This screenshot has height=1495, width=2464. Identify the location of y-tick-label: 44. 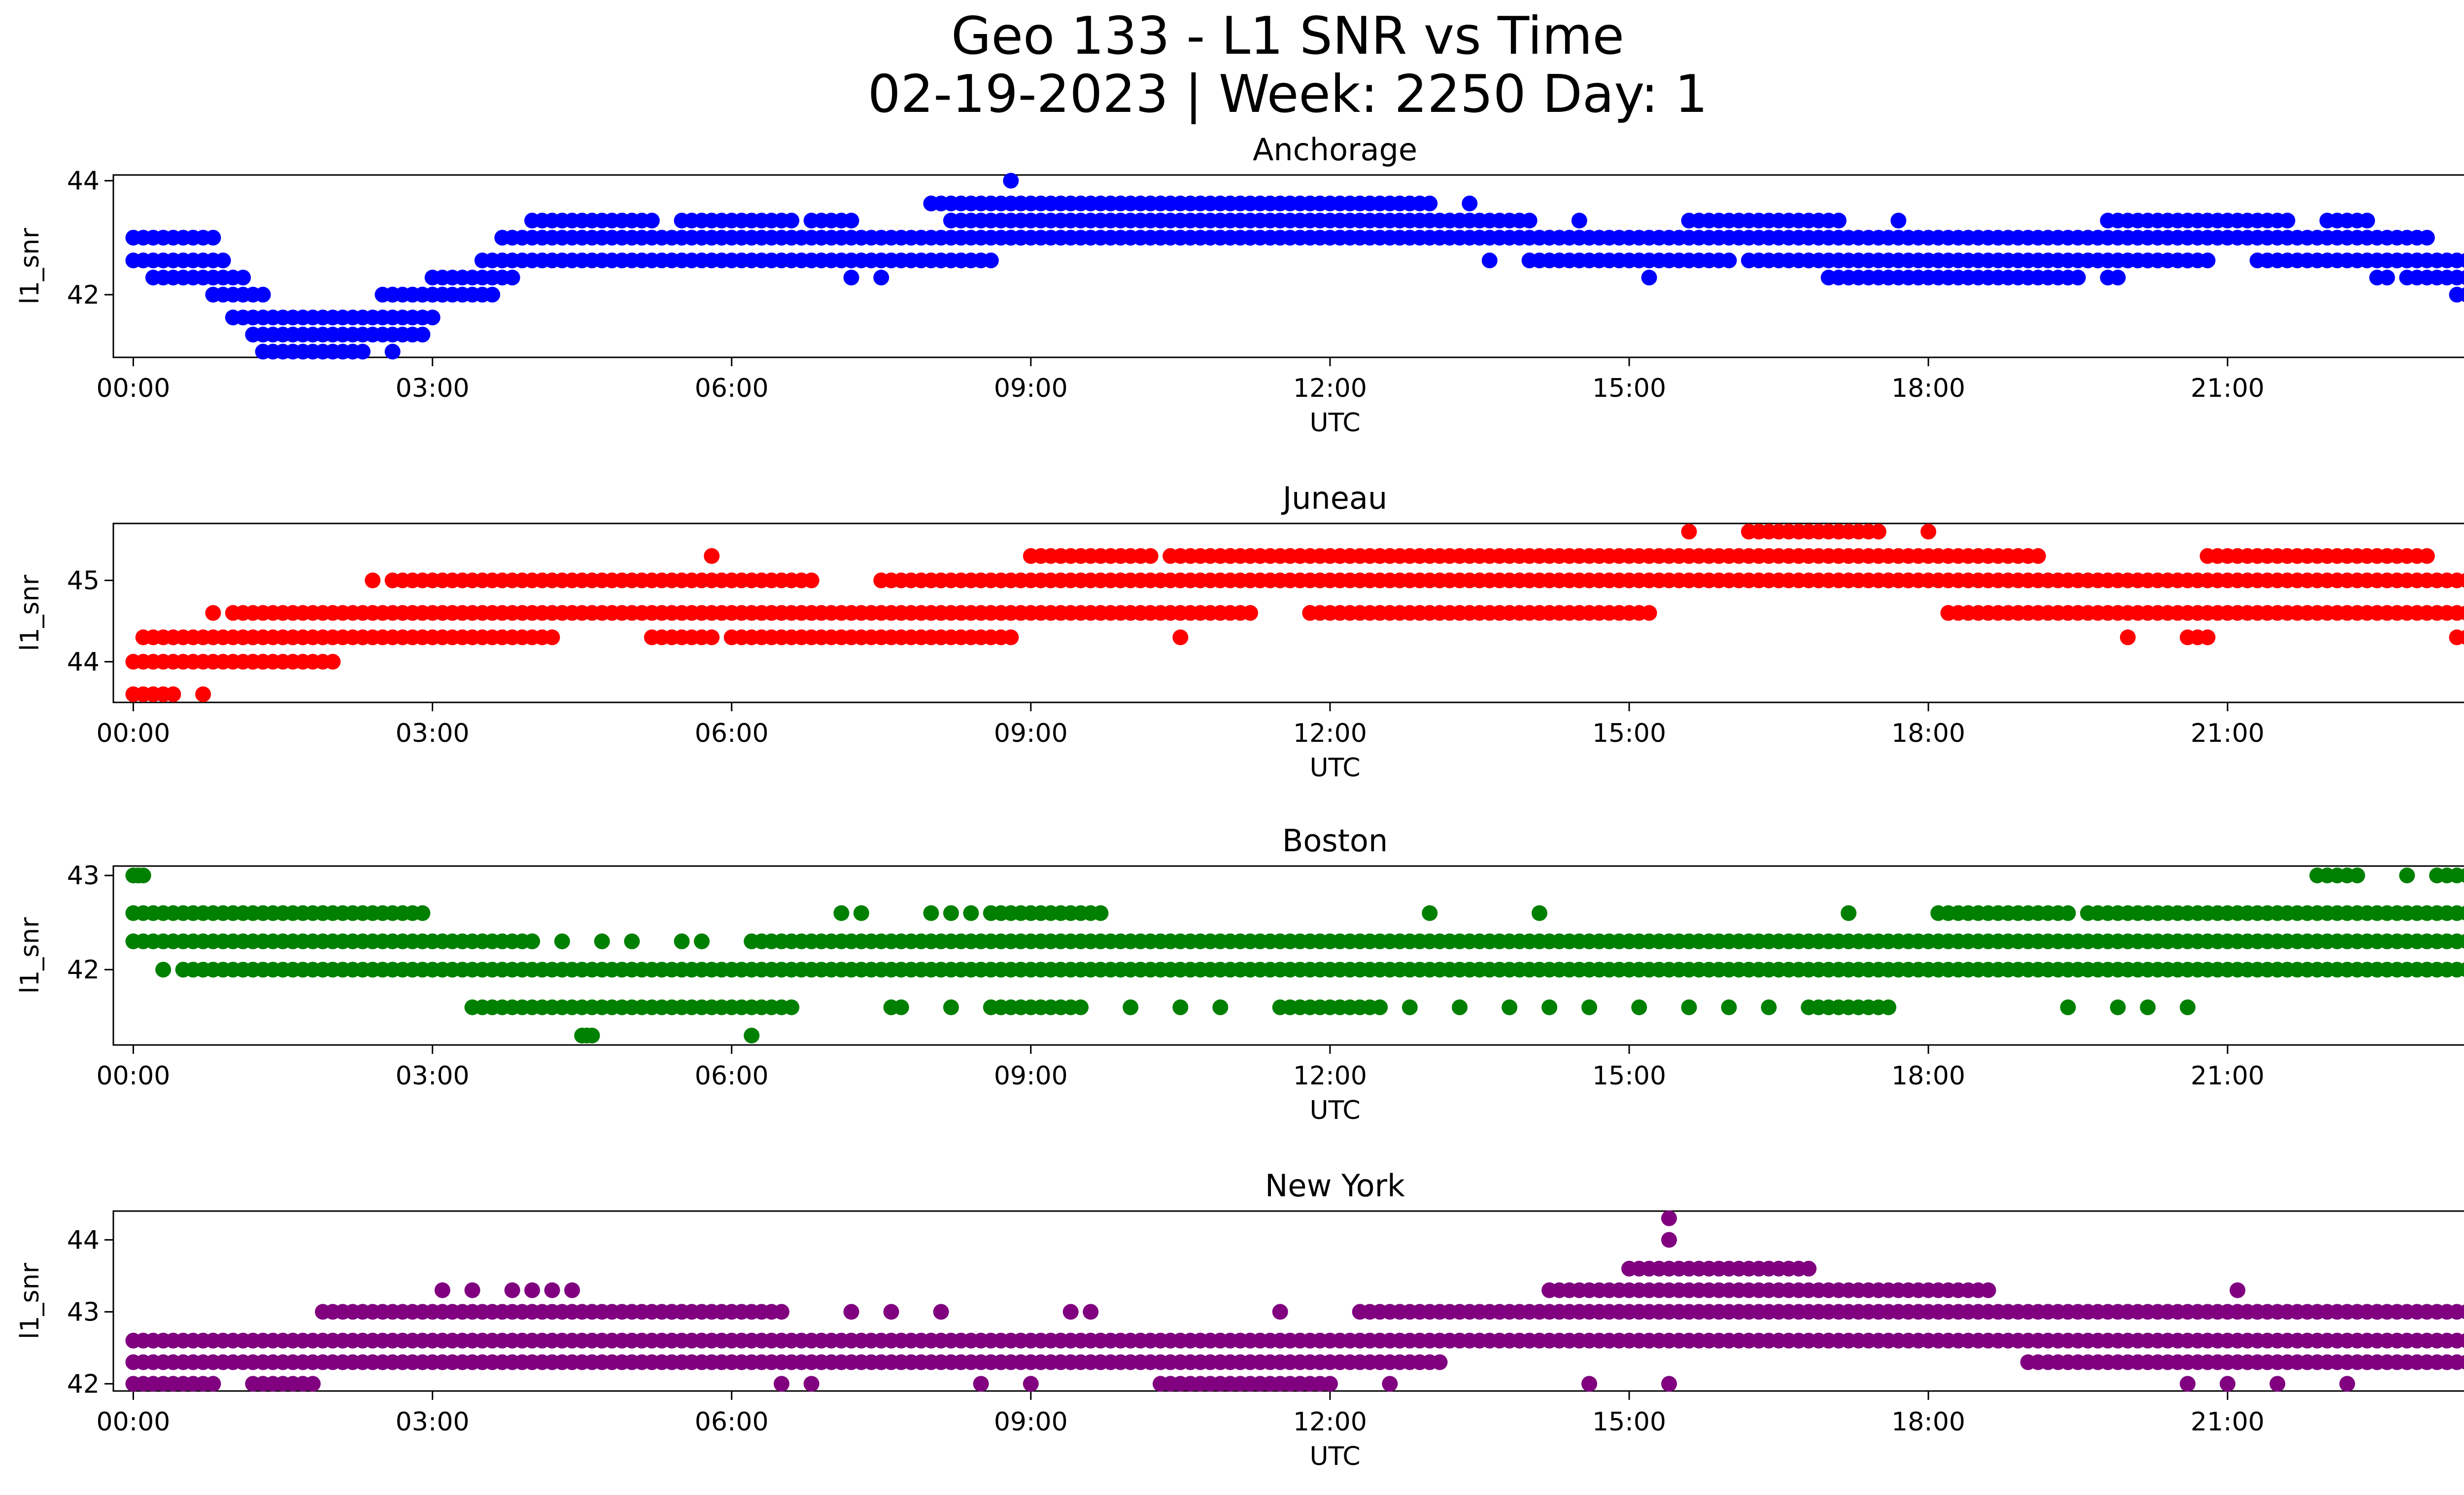
(83, 181).